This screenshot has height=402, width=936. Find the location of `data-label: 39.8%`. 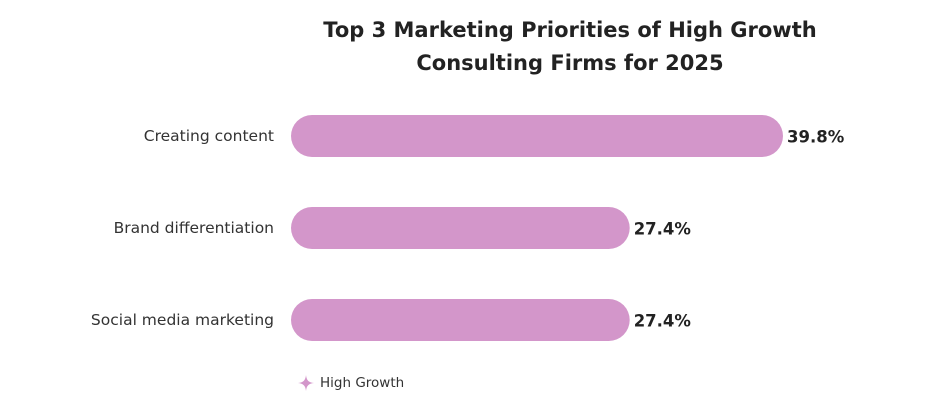

data-label: 39.8% is located at coordinates (816, 137).